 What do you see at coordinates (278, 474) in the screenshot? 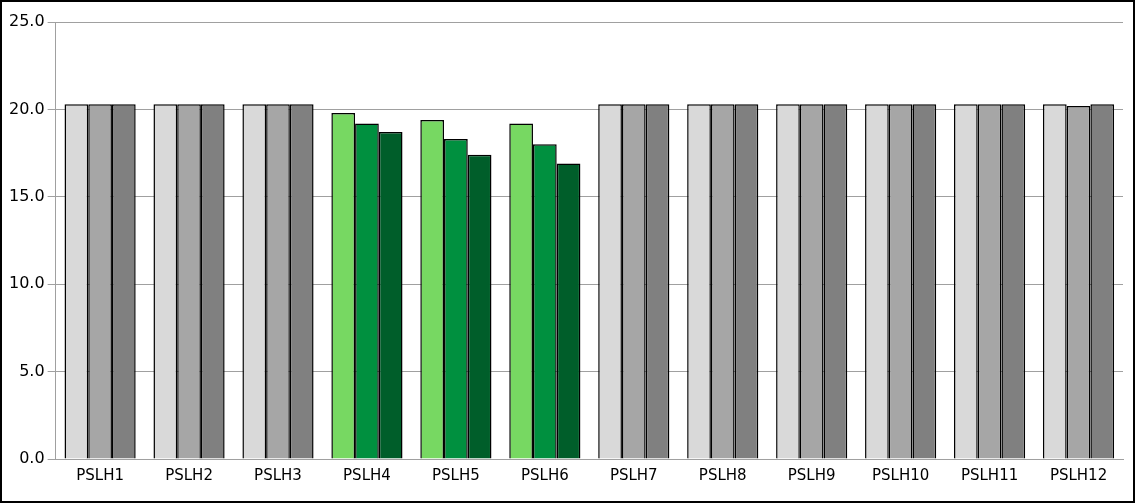
I see `x-tick-label: PSLH3` at bounding box center [278, 474].